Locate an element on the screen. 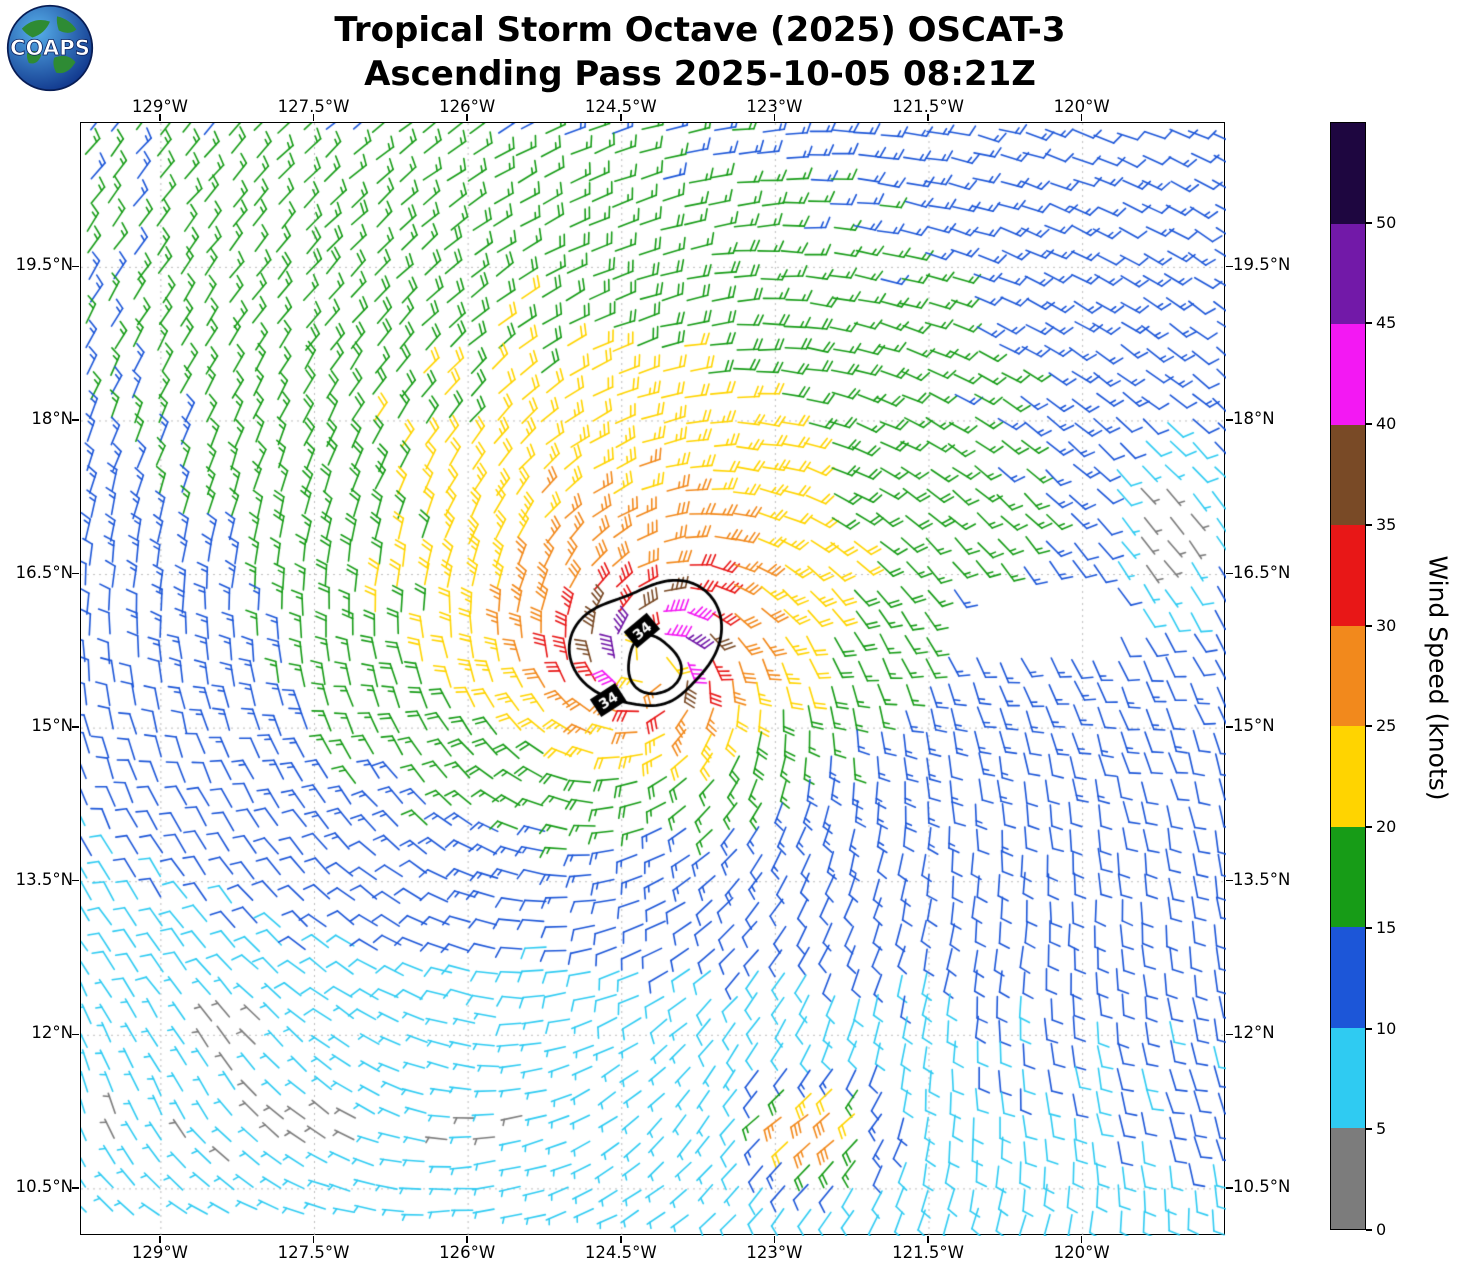 The width and height of the screenshot is (1465, 1264). x-tick-label-top: 127.5°W is located at coordinates (313, 106).